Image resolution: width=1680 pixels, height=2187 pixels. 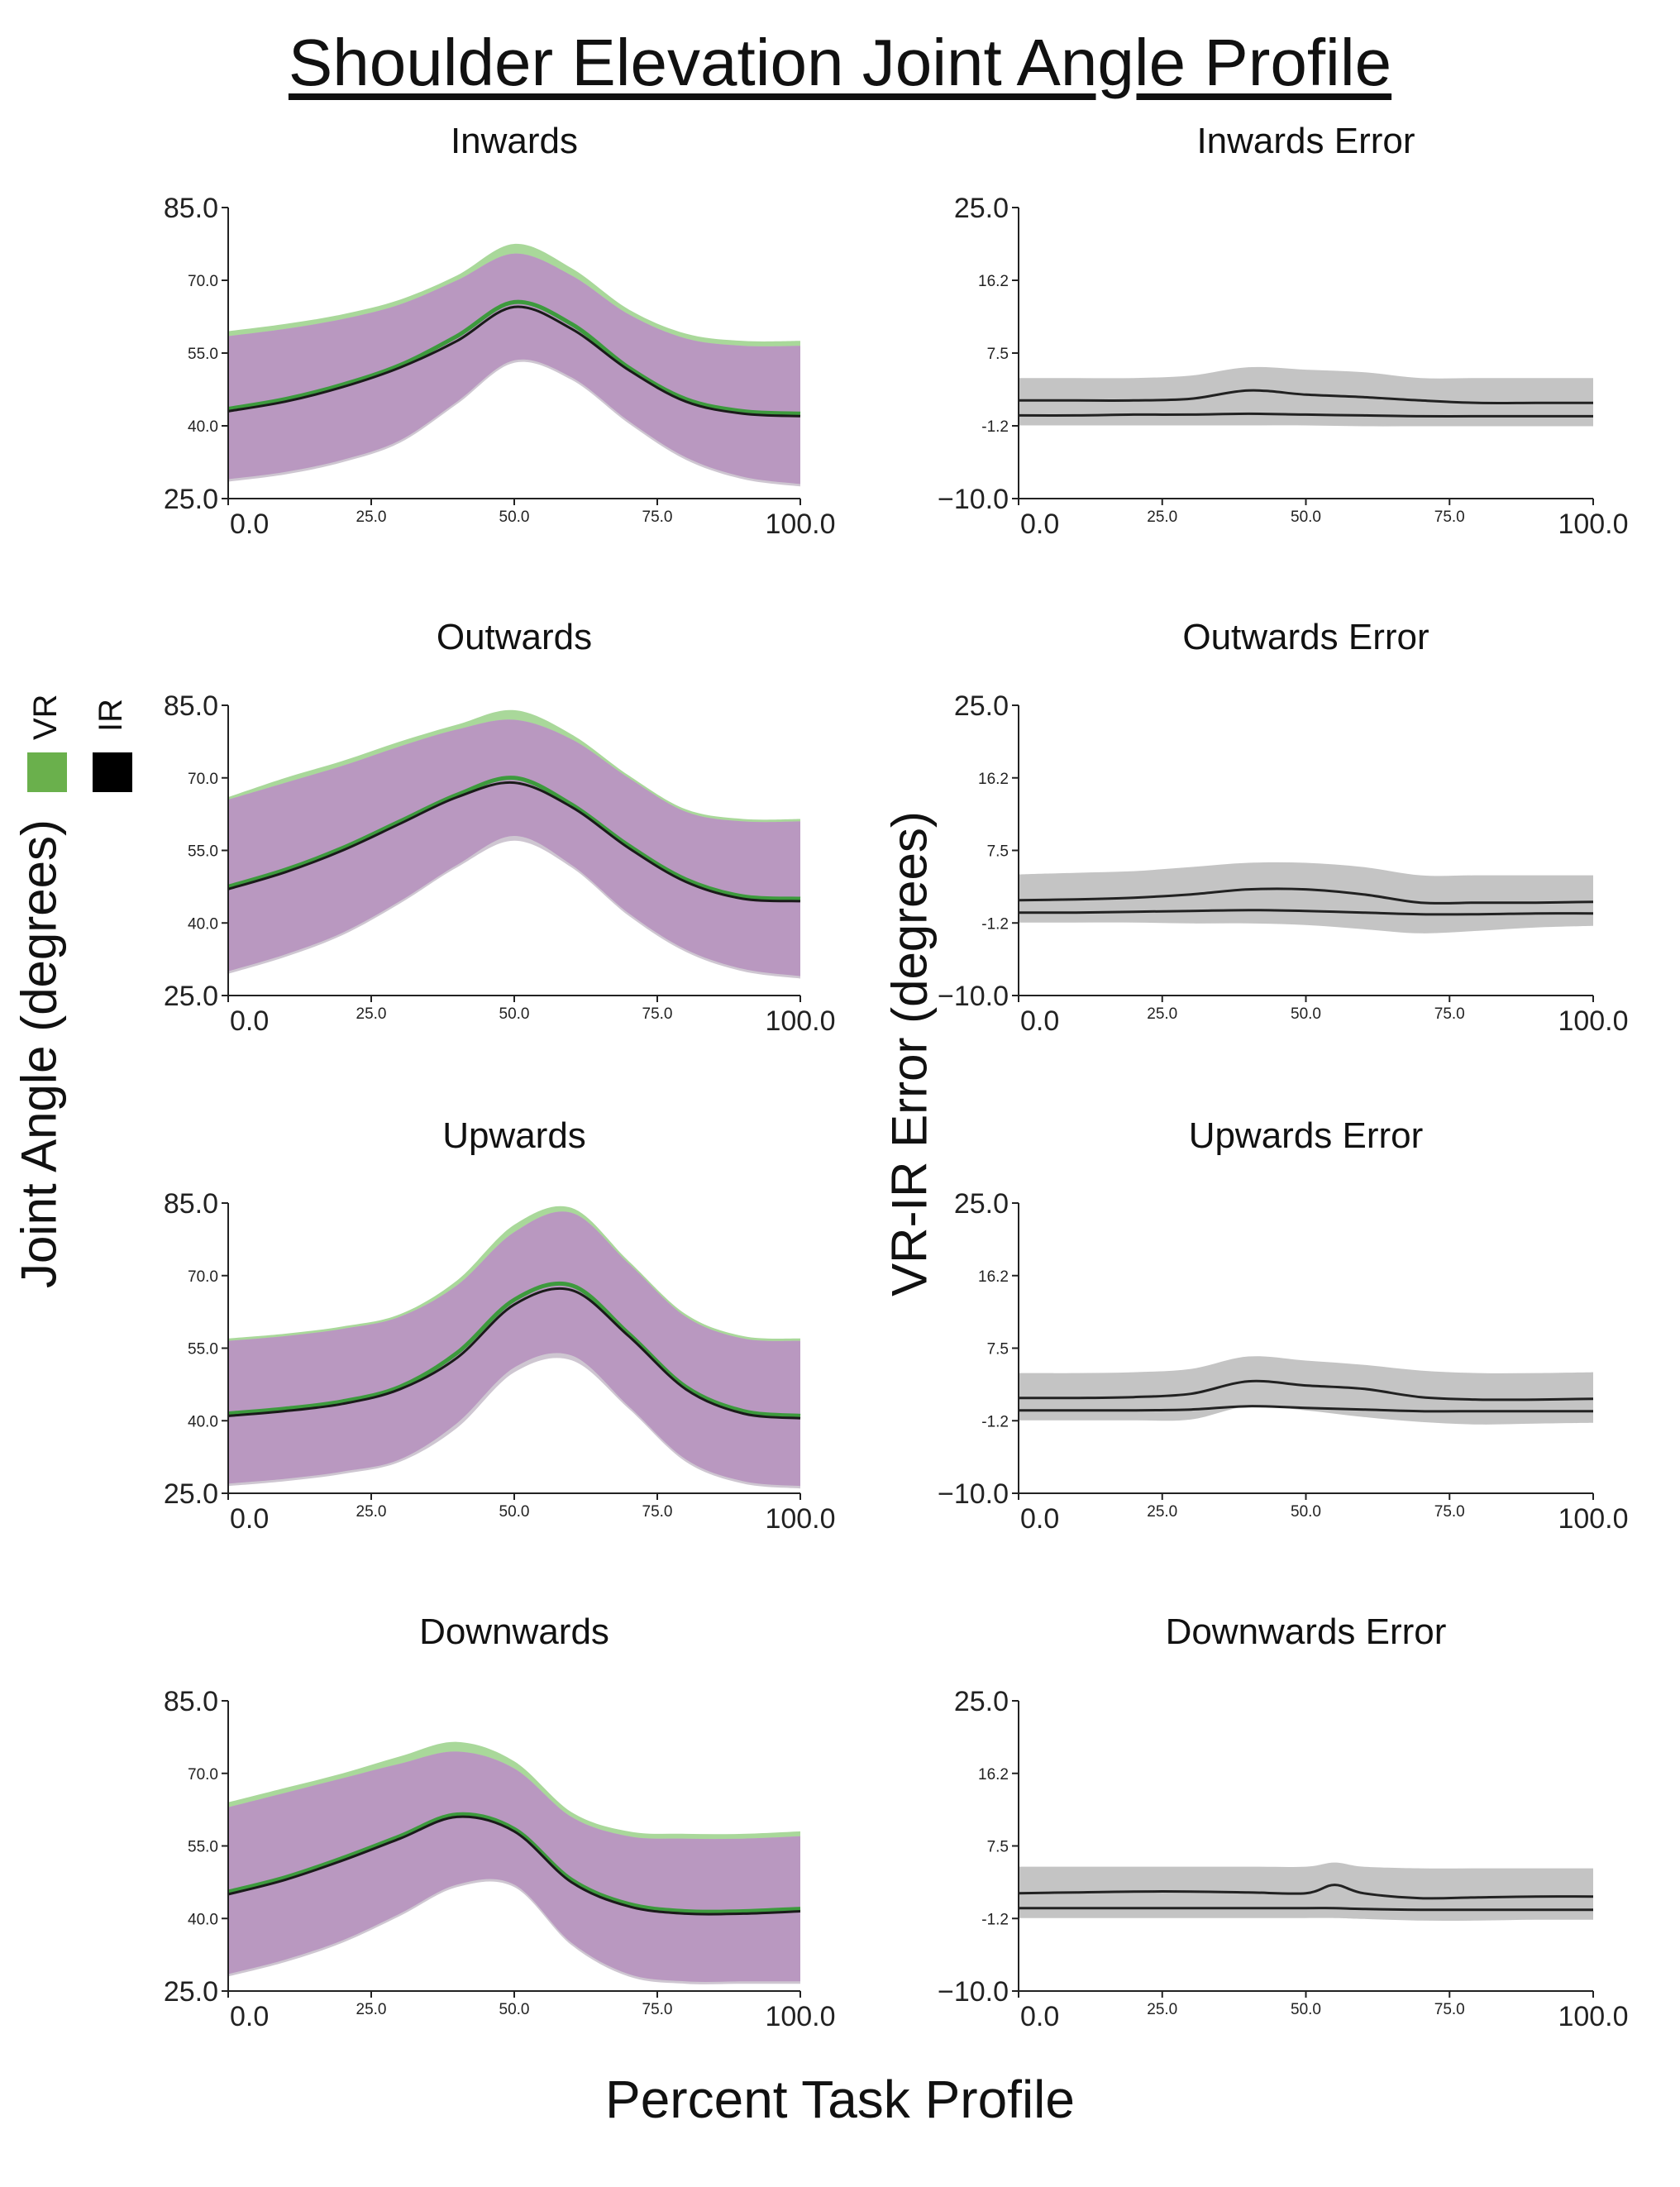 What do you see at coordinates (1306, 1632) in the screenshot?
I see `chart-title: Downwards Error` at bounding box center [1306, 1632].